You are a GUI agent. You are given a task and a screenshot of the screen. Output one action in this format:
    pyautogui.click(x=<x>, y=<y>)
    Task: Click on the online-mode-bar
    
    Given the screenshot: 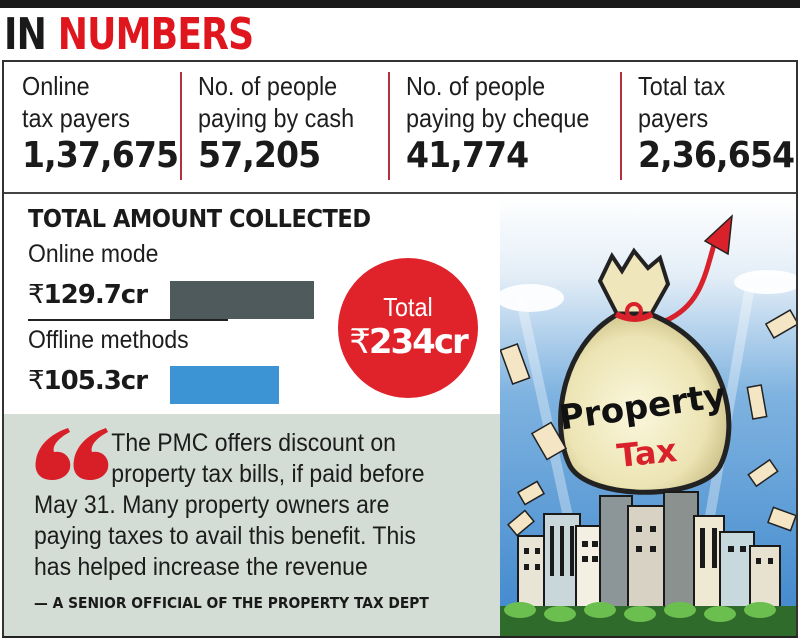 What is the action you would take?
    pyautogui.click(x=242, y=300)
    